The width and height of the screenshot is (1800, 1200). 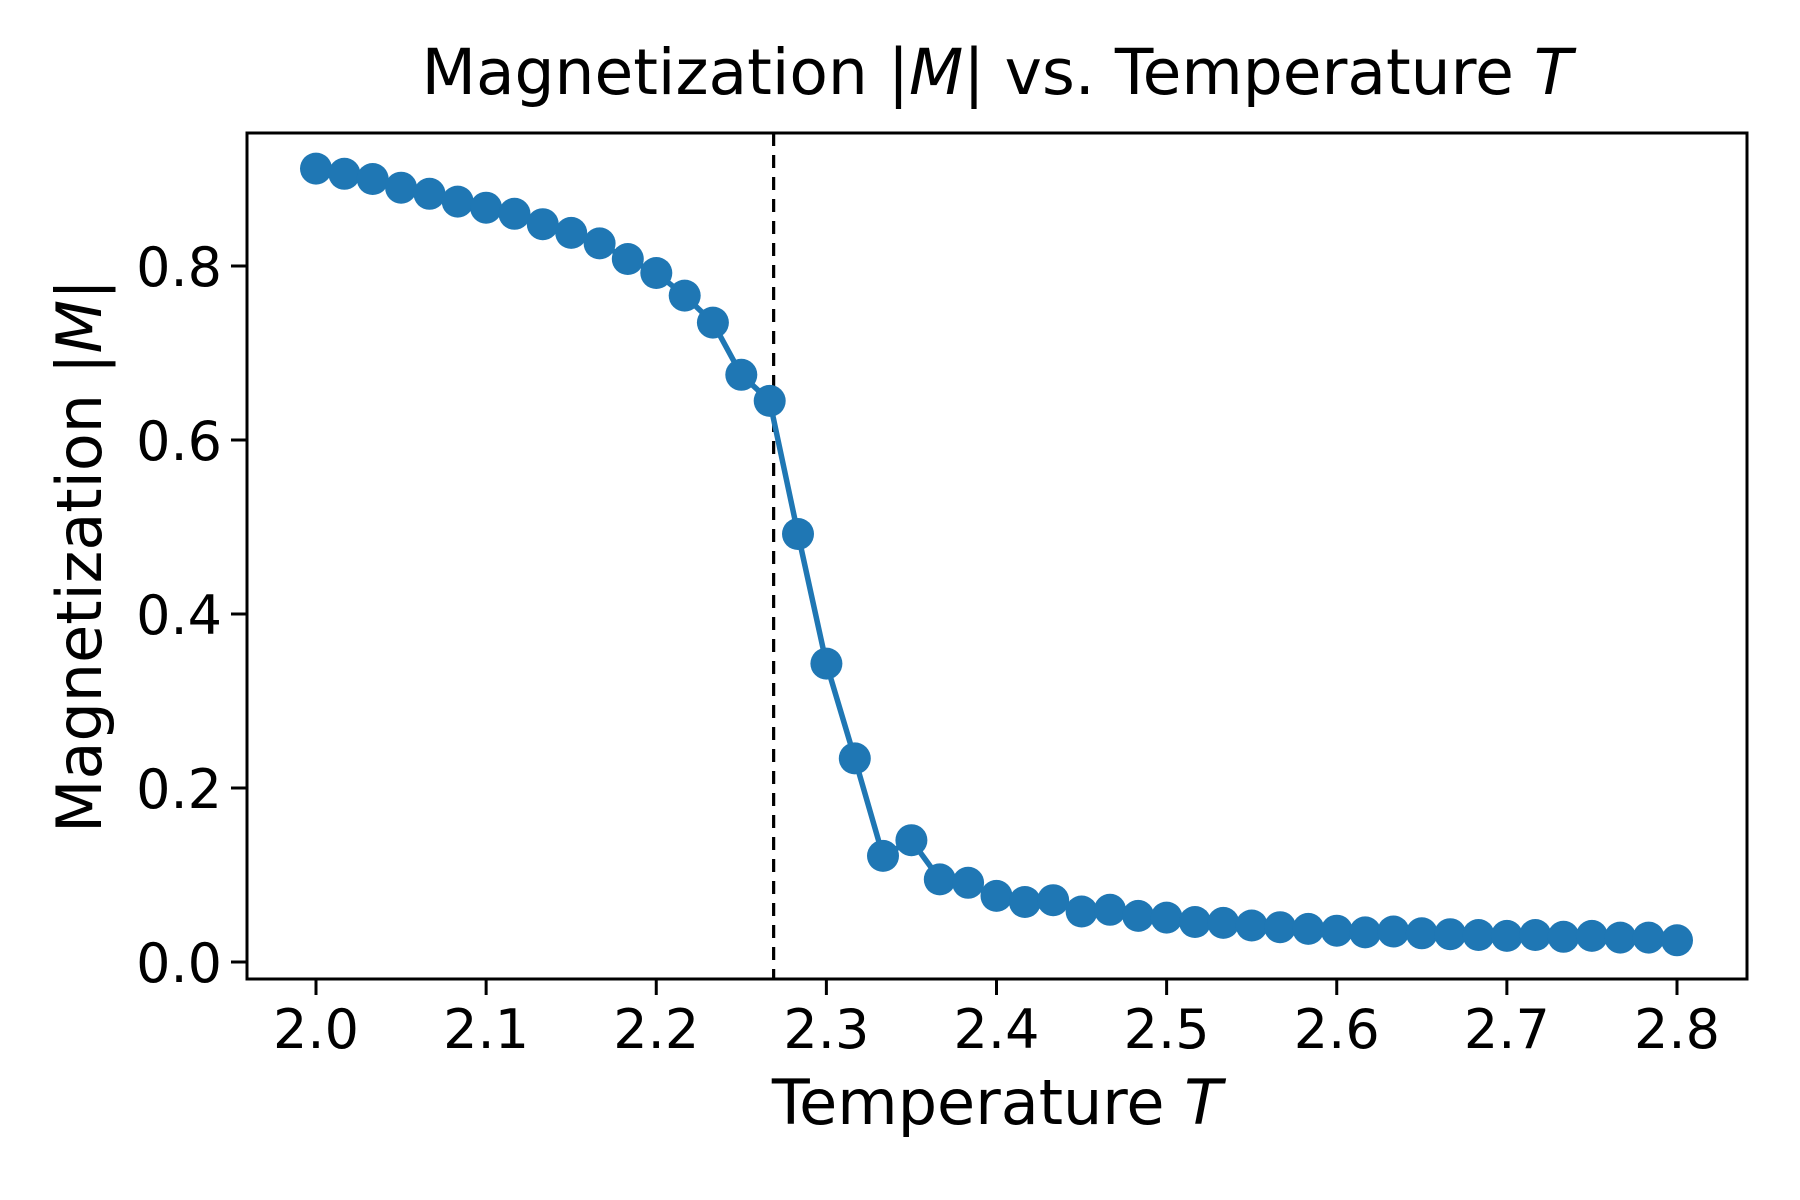 I want to click on x-tick-label: 2.5, so click(x=1167, y=1029).